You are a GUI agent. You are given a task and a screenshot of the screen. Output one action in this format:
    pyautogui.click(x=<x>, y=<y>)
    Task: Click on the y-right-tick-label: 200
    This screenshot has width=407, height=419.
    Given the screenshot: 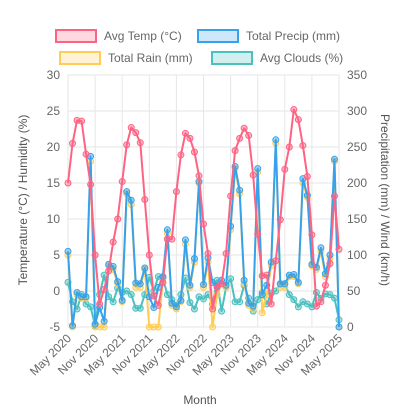 What is the action you would take?
    pyautogui.click(x=357, y=183)
    